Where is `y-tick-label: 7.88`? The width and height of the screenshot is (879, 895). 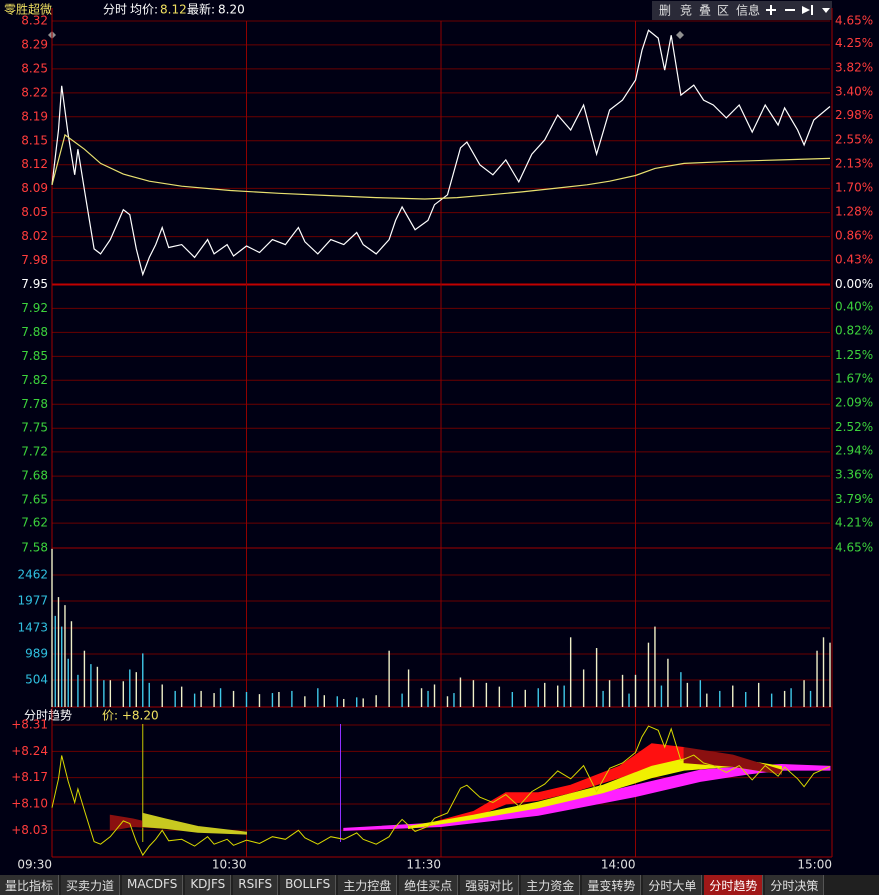 y-tick-label: 7.88 is located at coordinates (34, 332).